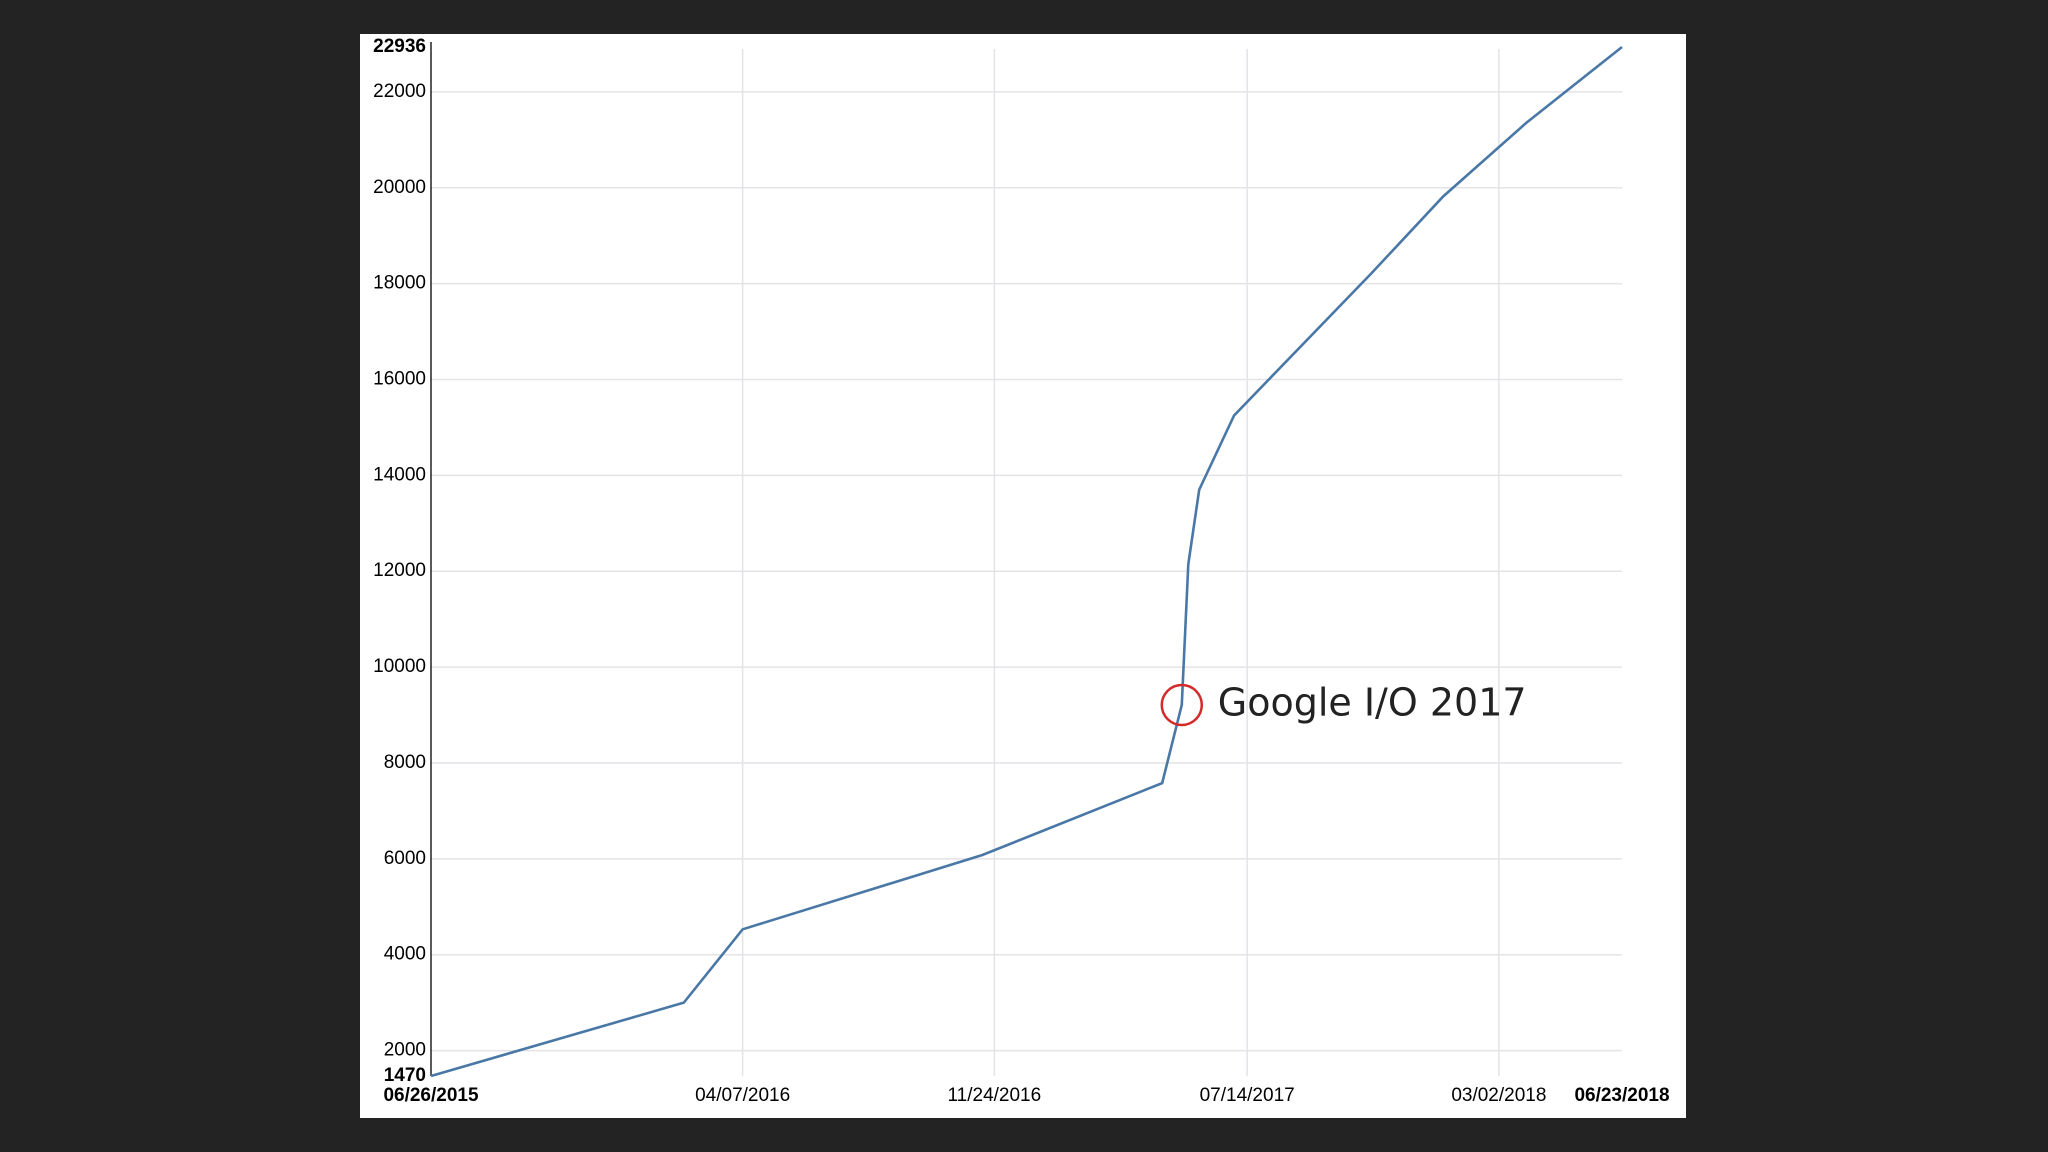  What do you see at coordinates (1621, 1095) in the screenshot?
I see `x-tick-label: 06/23/2018` at bounding box center [1621, 1095].